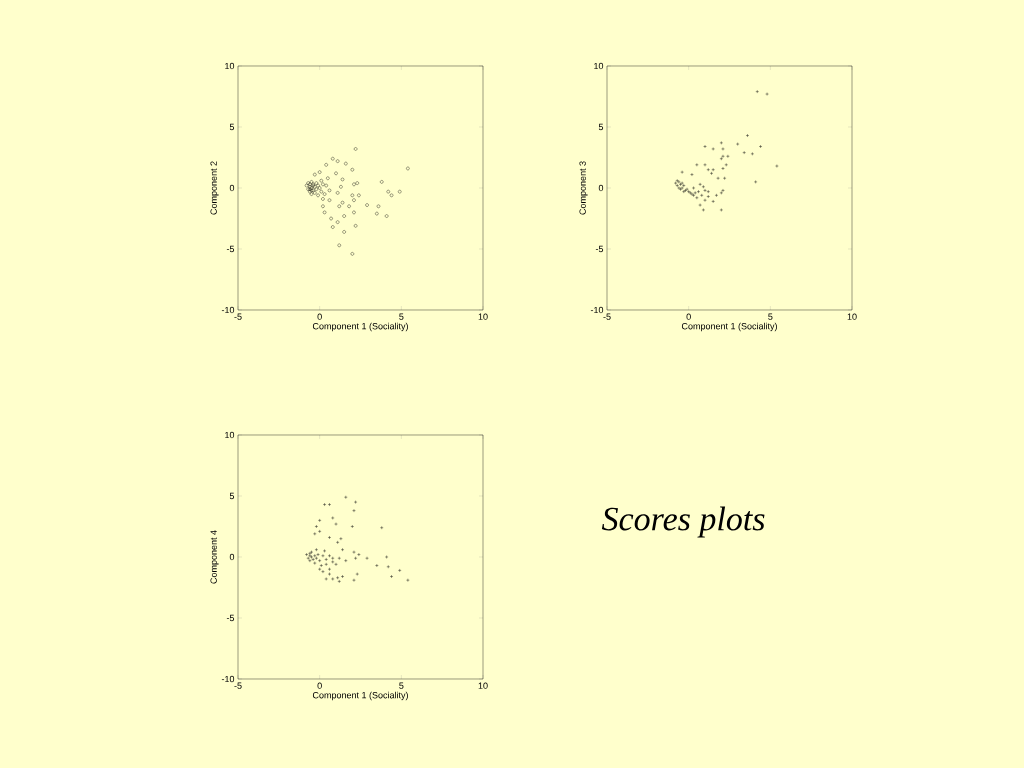 The width and height of the screenshot is (1024, 768). Describe the element at coordinates (583, 188) in the screenshot. I see `y-axis-title: Component 3` at that location.